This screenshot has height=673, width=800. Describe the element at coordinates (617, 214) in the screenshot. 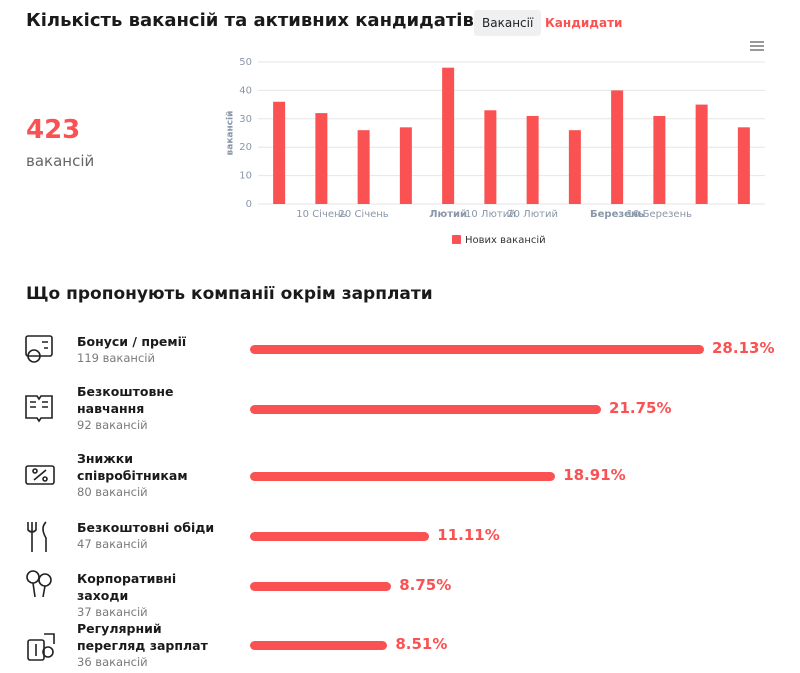

I see `x-tick-label: Березень` at that location.